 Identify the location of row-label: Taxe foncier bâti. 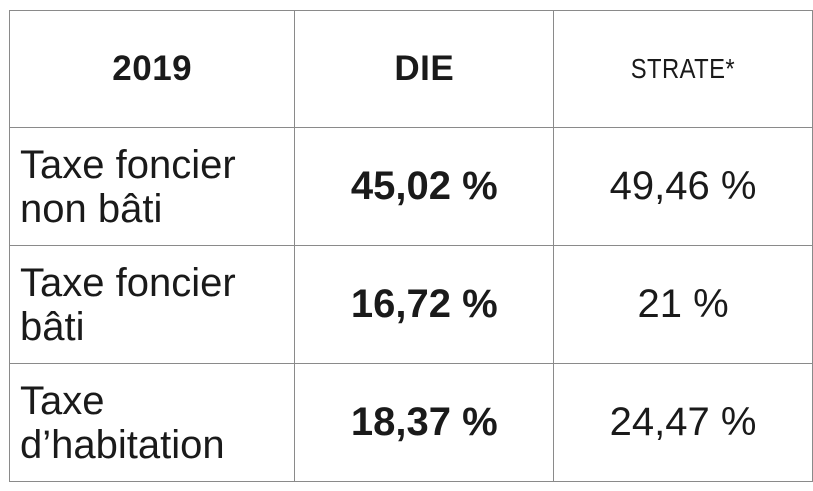
(152, 304).